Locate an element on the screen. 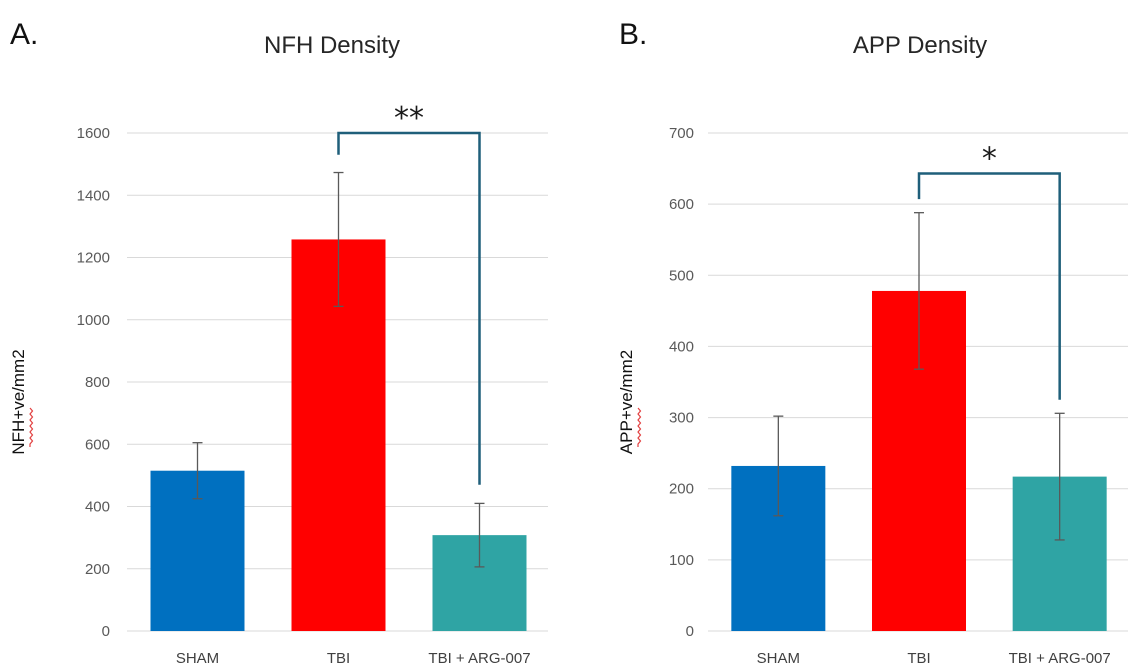 This screenshot has width=1130, height=666. significance-stars: * is located at coordinates (989, 159).